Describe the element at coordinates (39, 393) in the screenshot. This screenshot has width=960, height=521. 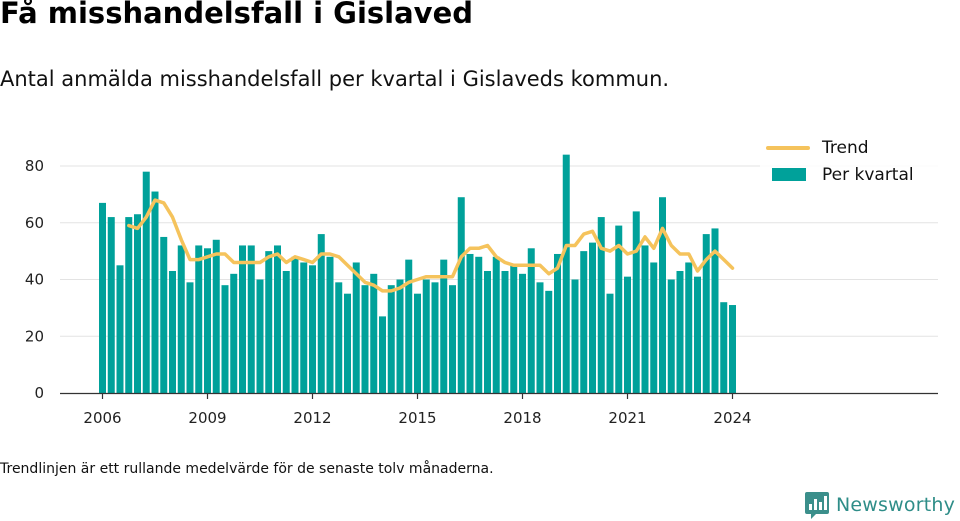
I see `y-tick-label: 0` at that location.